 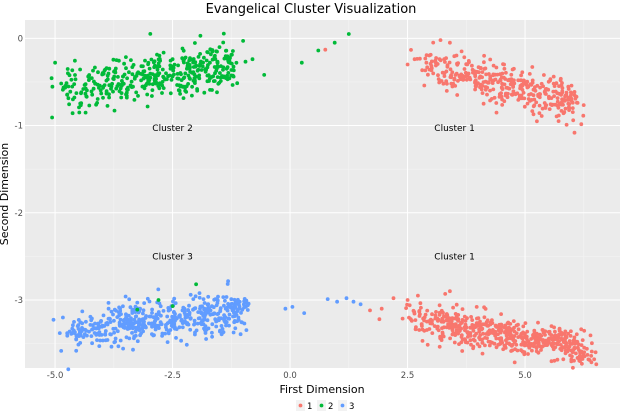 What do you see at coordinates (309, 407) in the screenshot?
I see `legend-label: 1` at bounding box center [309, 407].